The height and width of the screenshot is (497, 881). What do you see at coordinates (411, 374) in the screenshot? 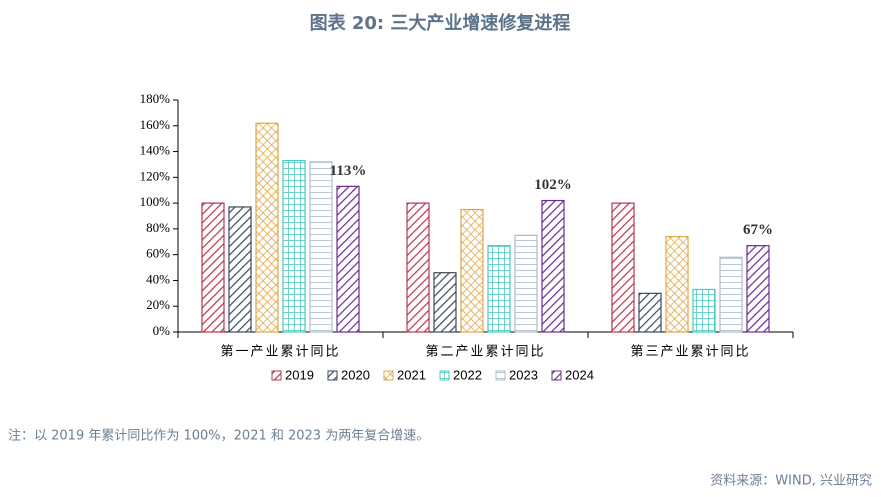
I see `legend-label: 2021` at bounding box center [411, 374].